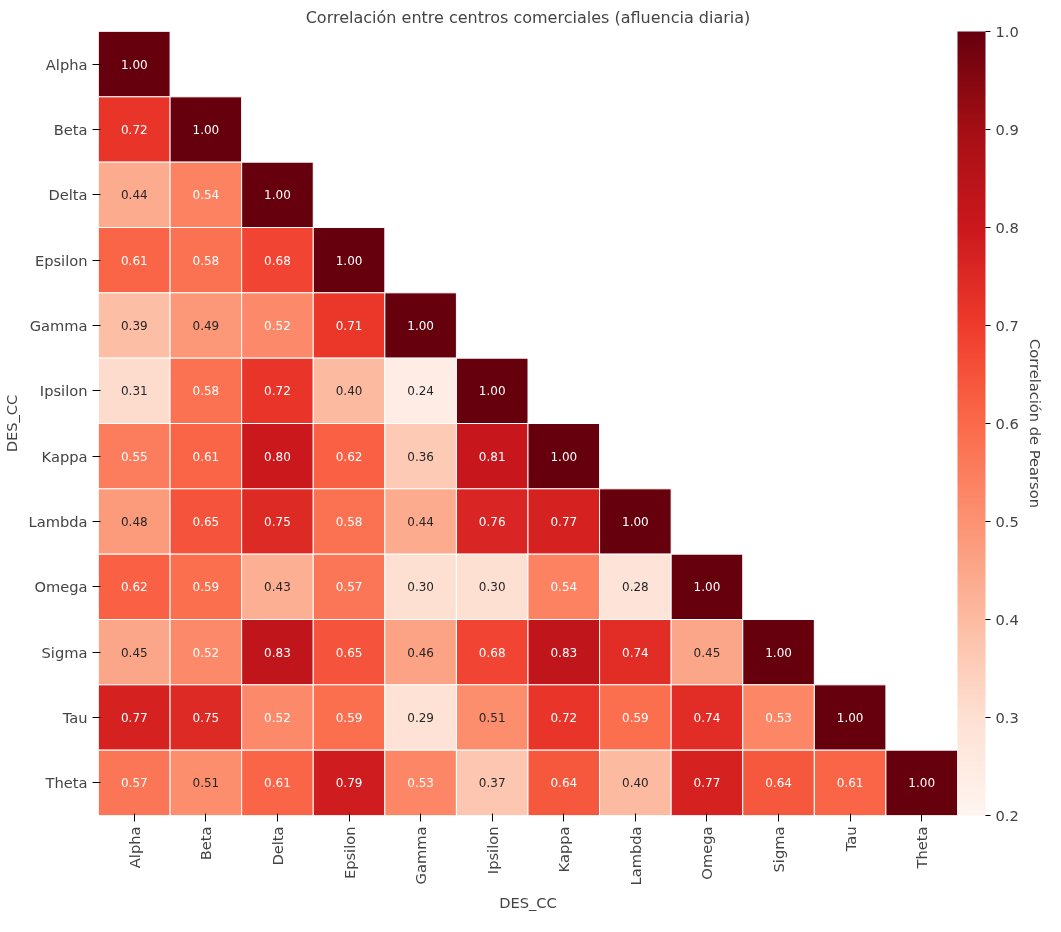 This screenshot has height=932, width=1061. Describe the element at coordinates (420, 783) in the screenshot. I see `data-label: 0.53` at that location.